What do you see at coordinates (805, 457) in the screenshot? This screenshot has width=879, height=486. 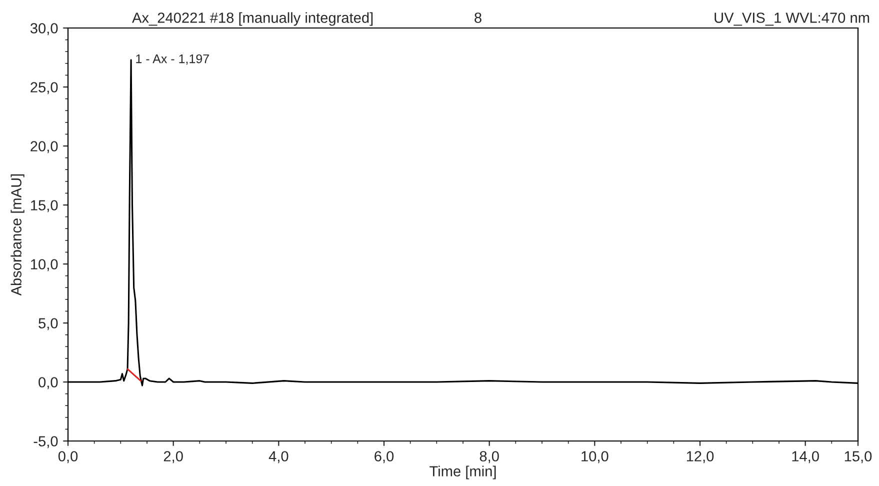 I see `x-tick-label: 14,0` at bounding box center [805, 457].